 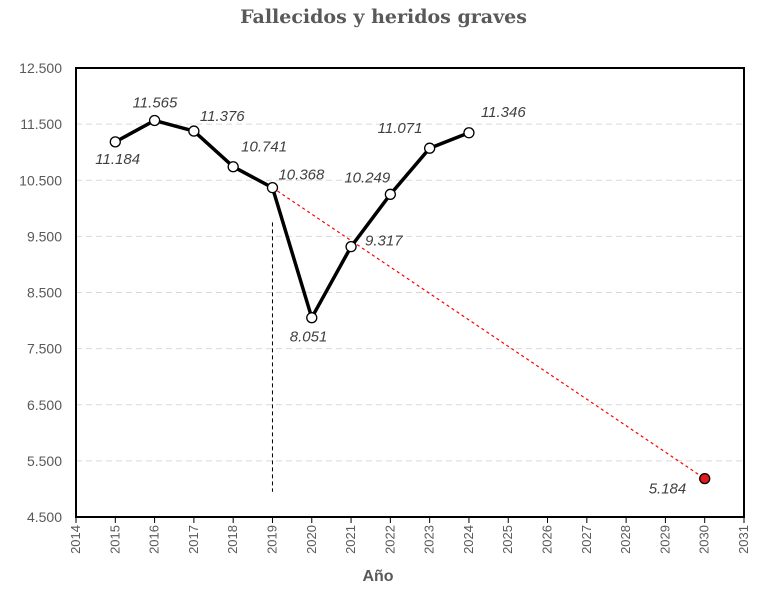 What do you see at coordinates (400, 128) in the screenshot?
I see `data-label: 11.071` at bounding box center [400, 128].